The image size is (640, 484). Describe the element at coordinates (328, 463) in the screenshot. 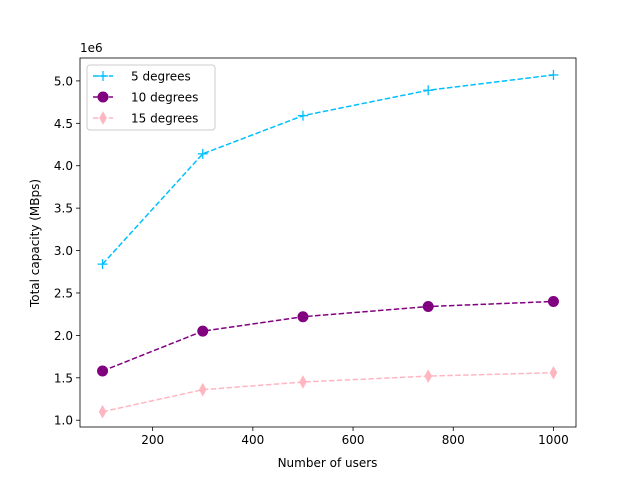

I see `x-axis-label: Number of users` at that location.